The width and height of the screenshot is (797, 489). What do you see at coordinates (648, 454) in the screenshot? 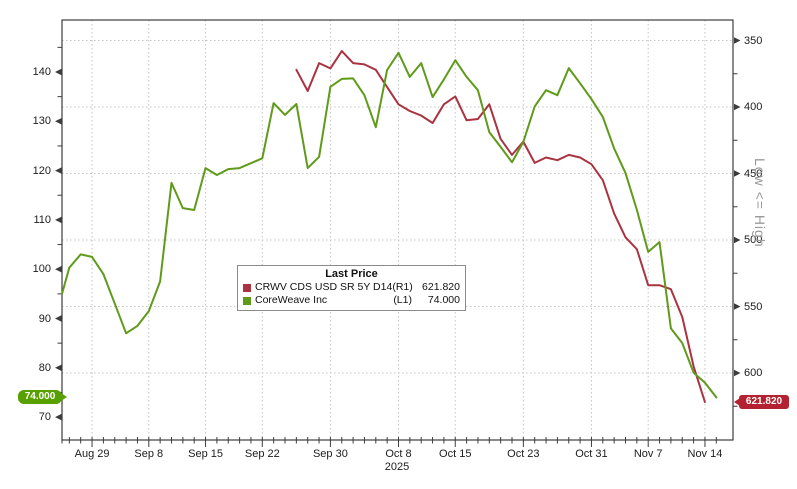
I see `x-axis-tick-label: Nov 7` at bounding box center [648, 454].